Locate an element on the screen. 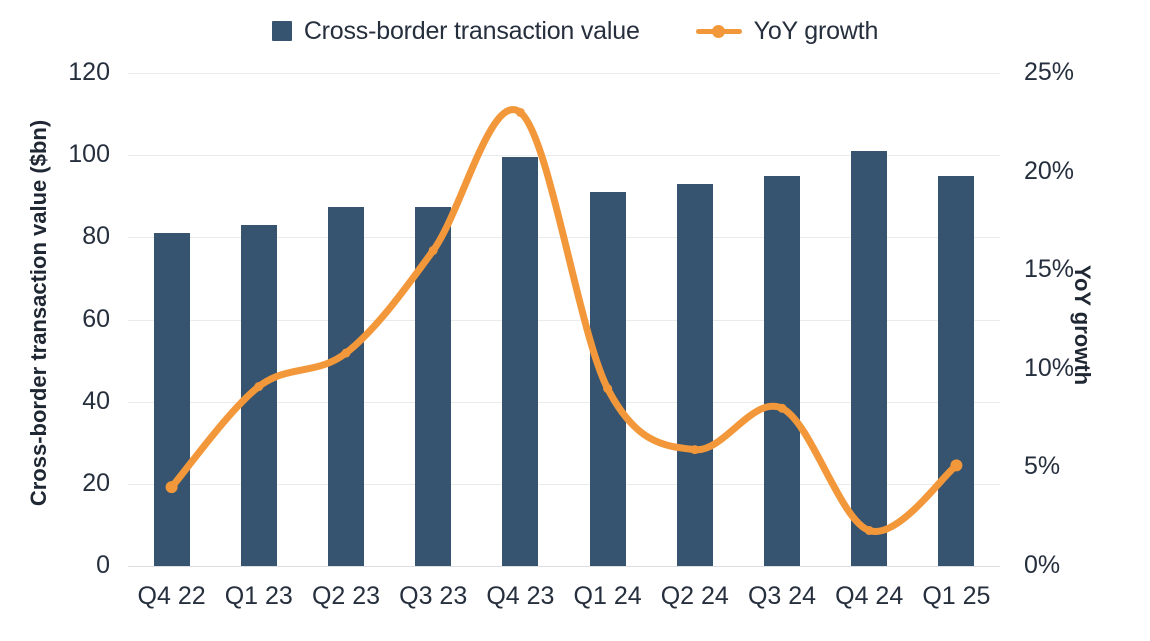 This screenshot has width=1150, height=641. line-marker-icon is located at coordinates (718, 31).